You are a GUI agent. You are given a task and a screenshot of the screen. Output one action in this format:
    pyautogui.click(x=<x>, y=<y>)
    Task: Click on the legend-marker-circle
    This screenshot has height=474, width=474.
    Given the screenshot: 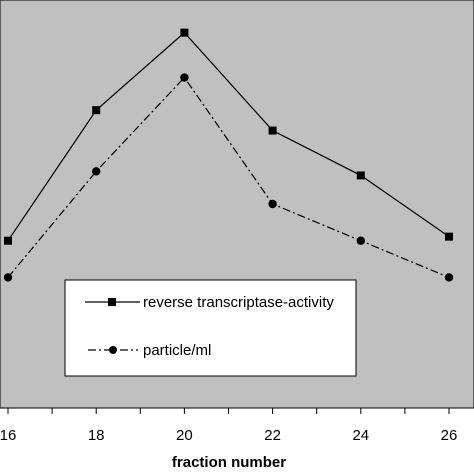 What is the action you would take?
    pyautogui.click(x=113, y=350)
    